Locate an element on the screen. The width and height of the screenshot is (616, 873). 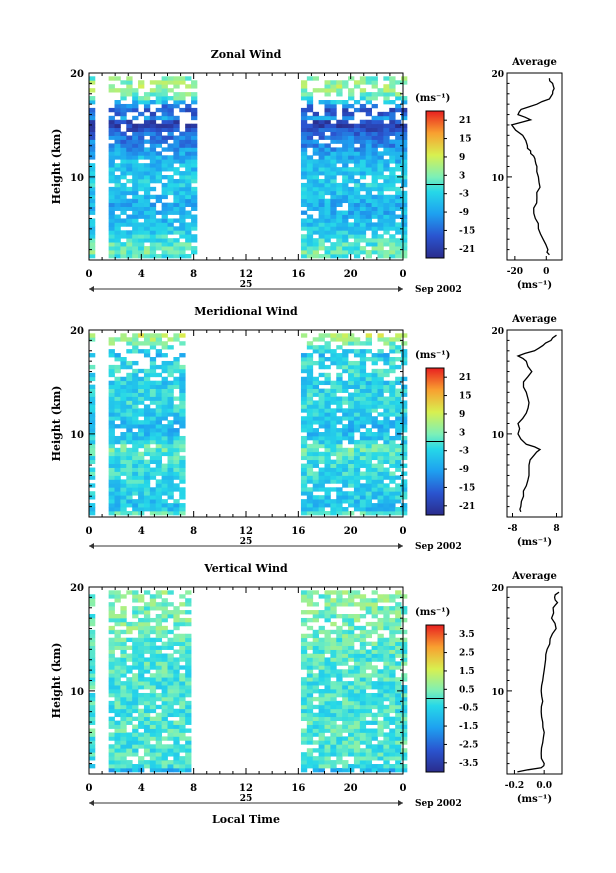
date-label: 25 is located at coordinates (246, 542).